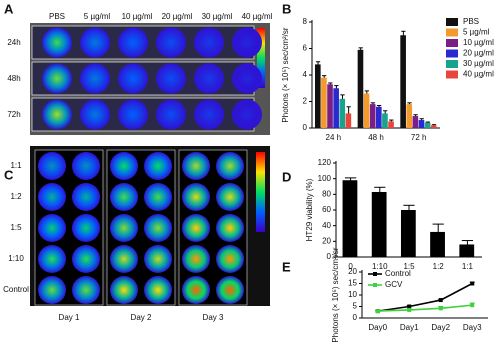 The height and width of the screenshot is (348, 500). I want to click on legend-label: Control, so click(398, 273).